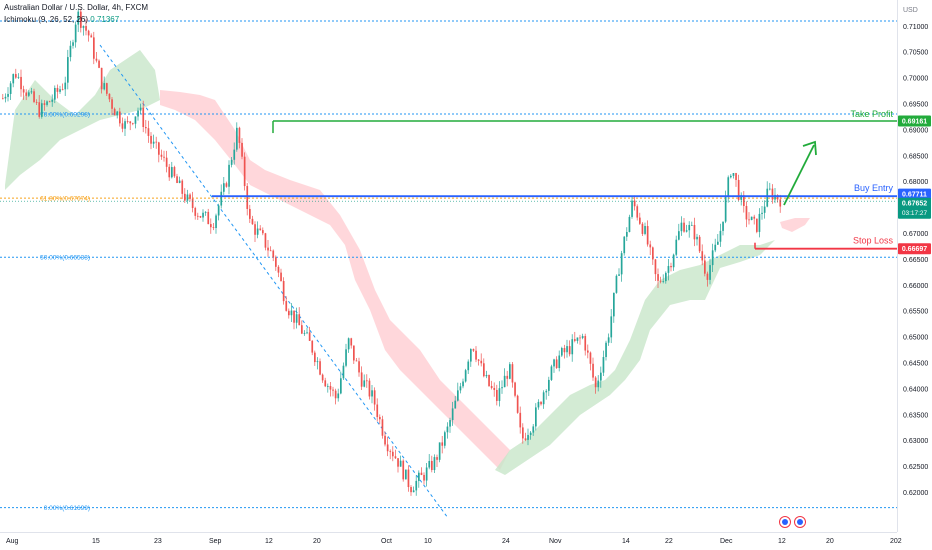 This screenshot has height=550, width=932. What do you see at coordinates (915, 156) in the screenshot?
I see `y-tick-label: 0.68500` at bounding box center [915, 156].